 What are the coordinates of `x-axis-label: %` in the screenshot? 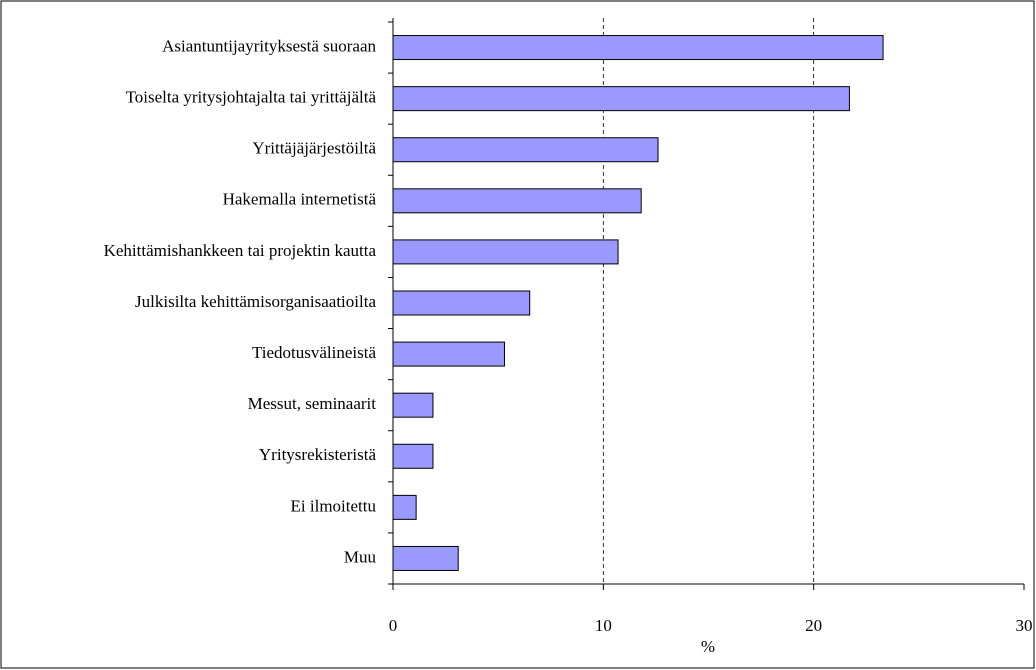 It's located at (708, 646).